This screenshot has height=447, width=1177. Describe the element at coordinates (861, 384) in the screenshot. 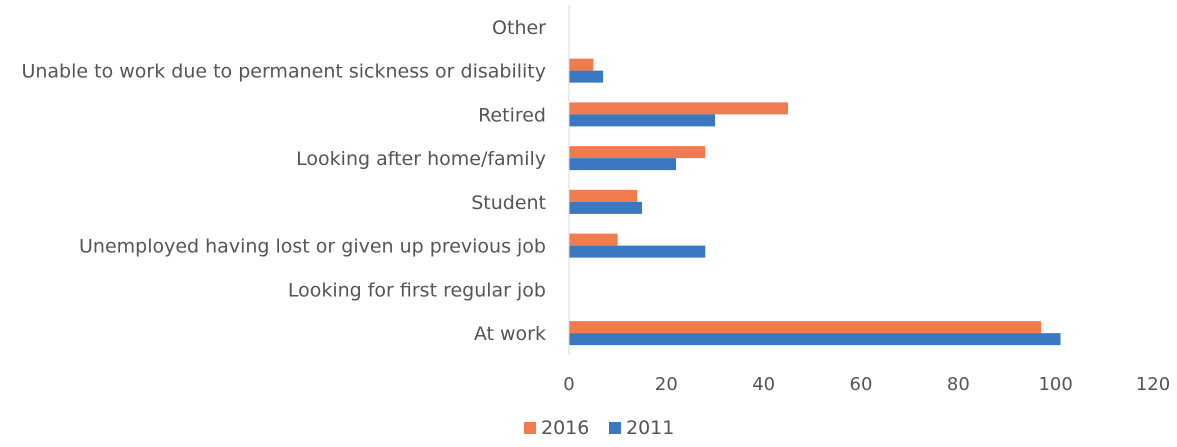

I see `x-tick-label-60: 60` at that location.